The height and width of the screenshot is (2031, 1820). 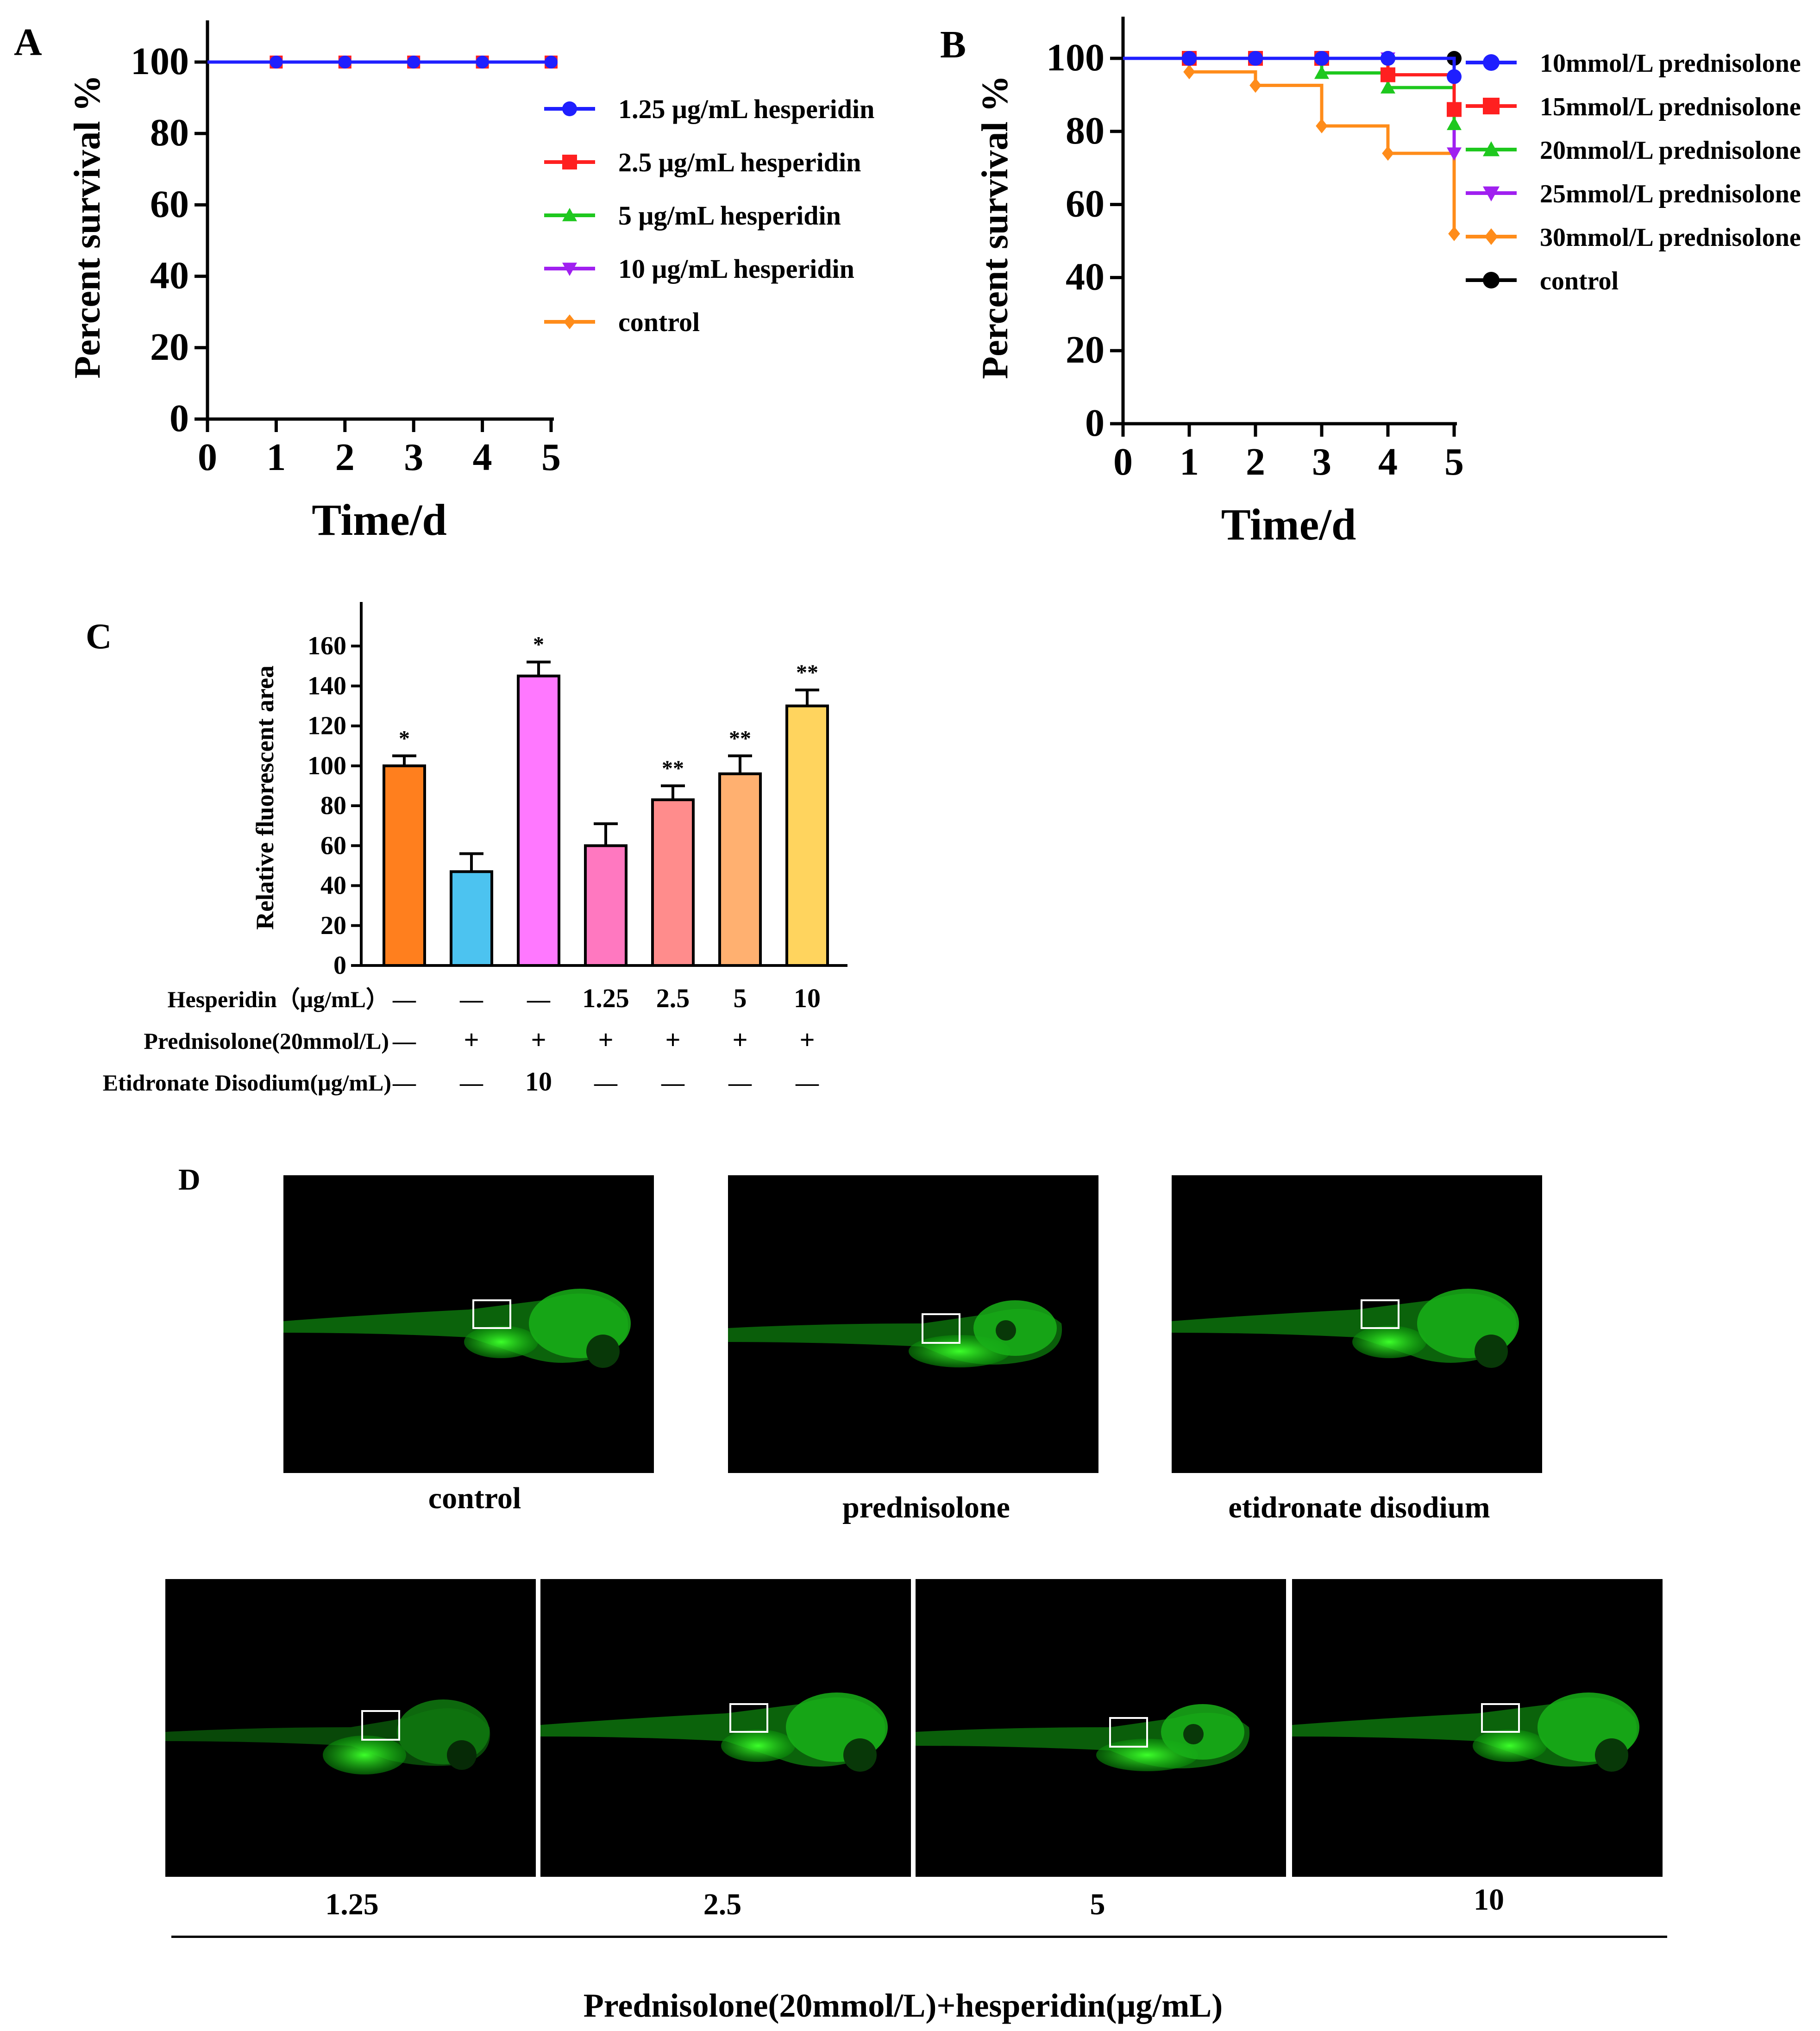 What do you see at coordinates (740, 738) in the screenshot?
I see `significance-label: **` at bounding box center [740, 738].